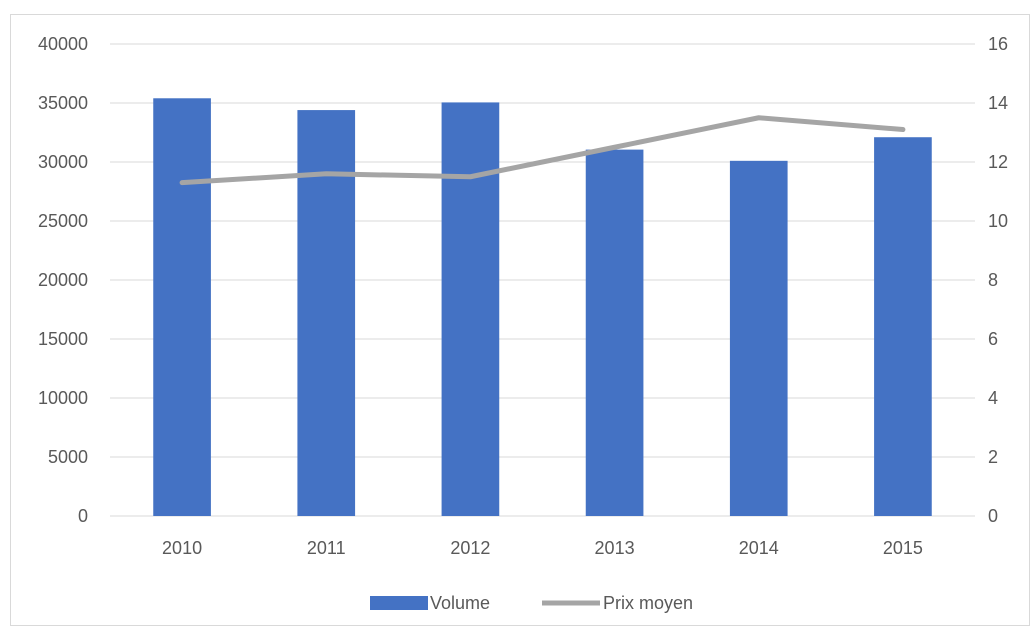 This screenshot has height=631, width=1036. Describe the element at coordinates (531, 603) in the screenshot. I see `legend: Volume Prix moyen` at that location.